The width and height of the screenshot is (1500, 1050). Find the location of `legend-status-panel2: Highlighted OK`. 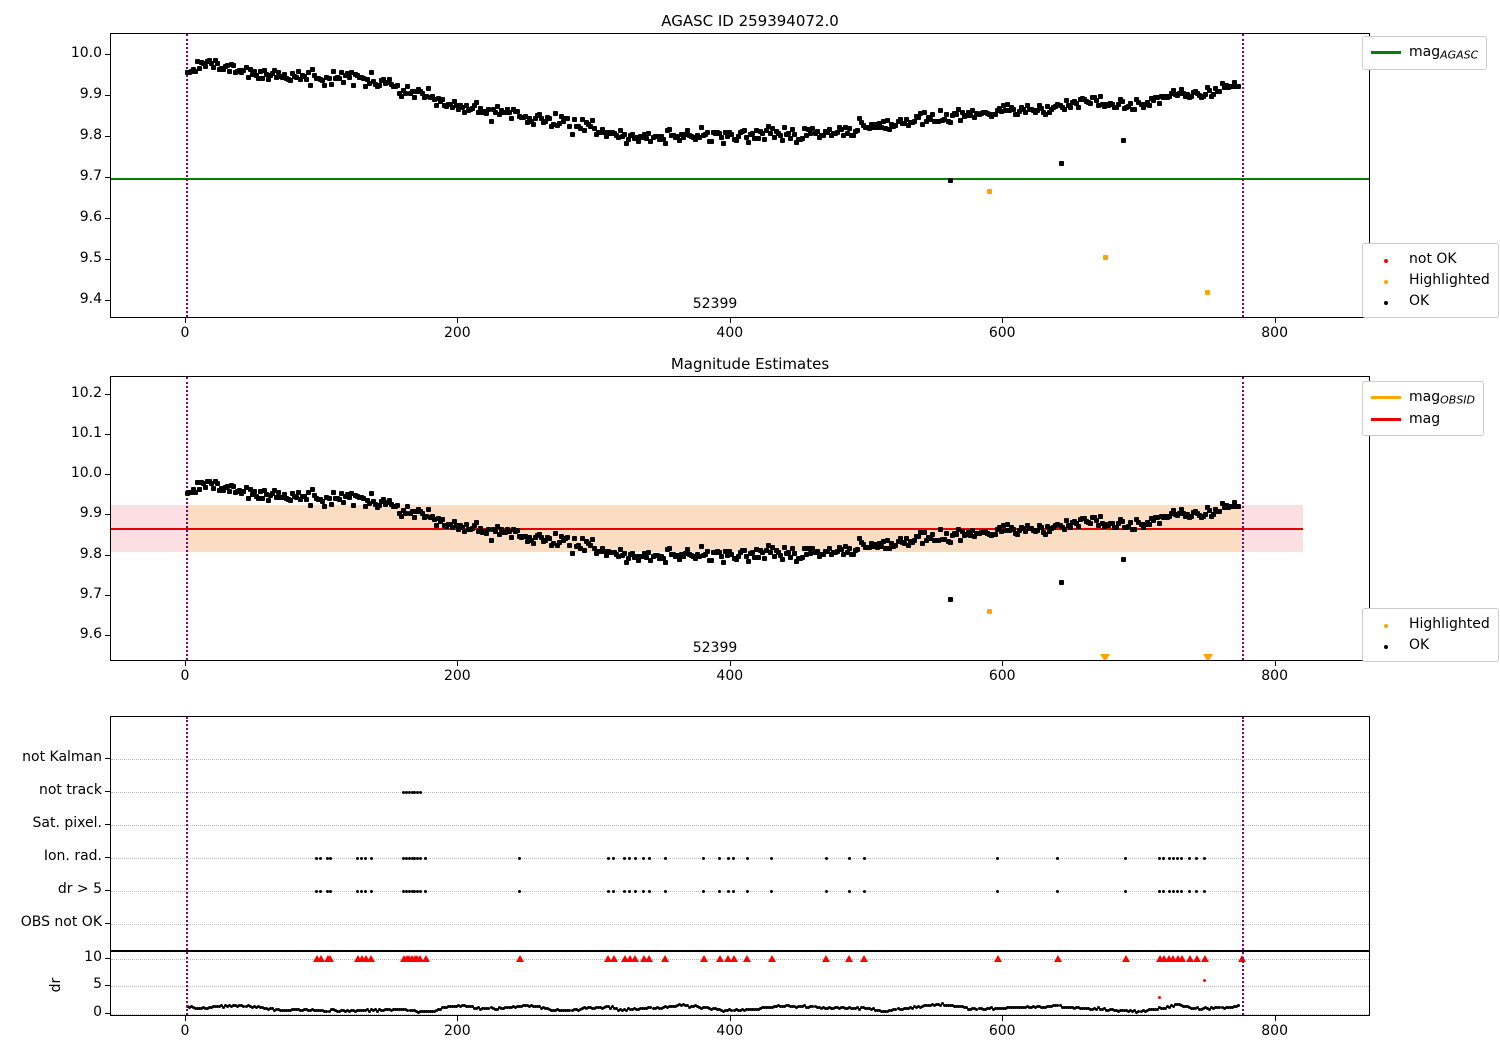

legend-status-panel2: Highlighted OK is located at coordinates (1430, 635).